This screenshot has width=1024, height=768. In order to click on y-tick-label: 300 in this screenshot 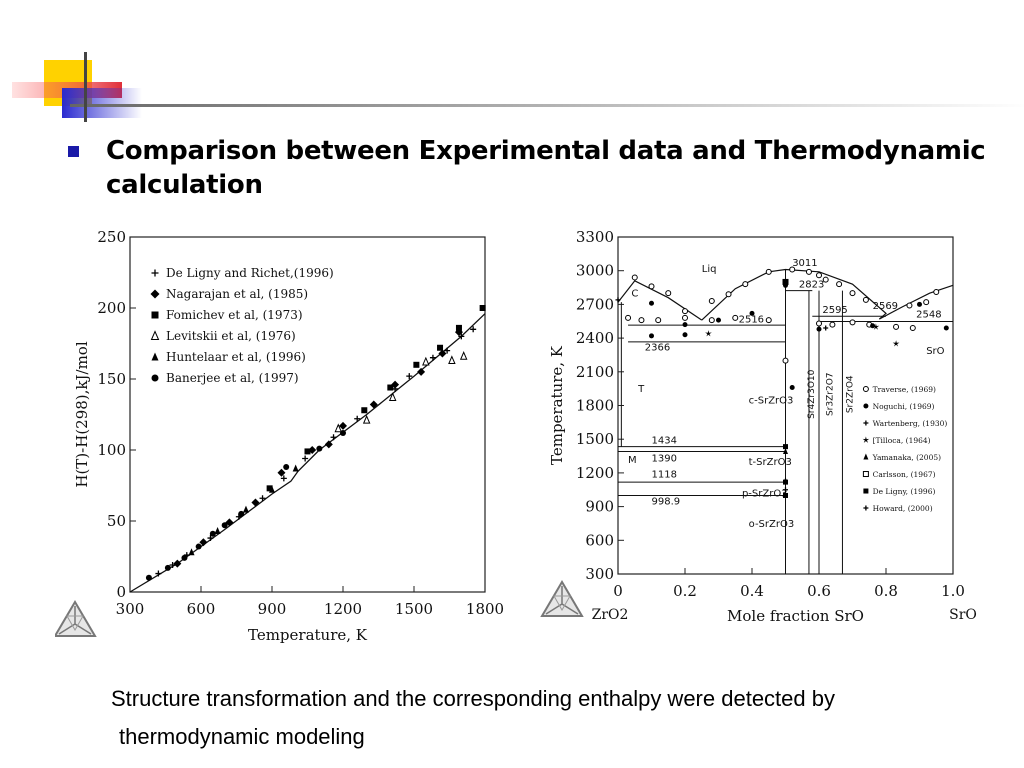, I will do `click(599, 574)`.